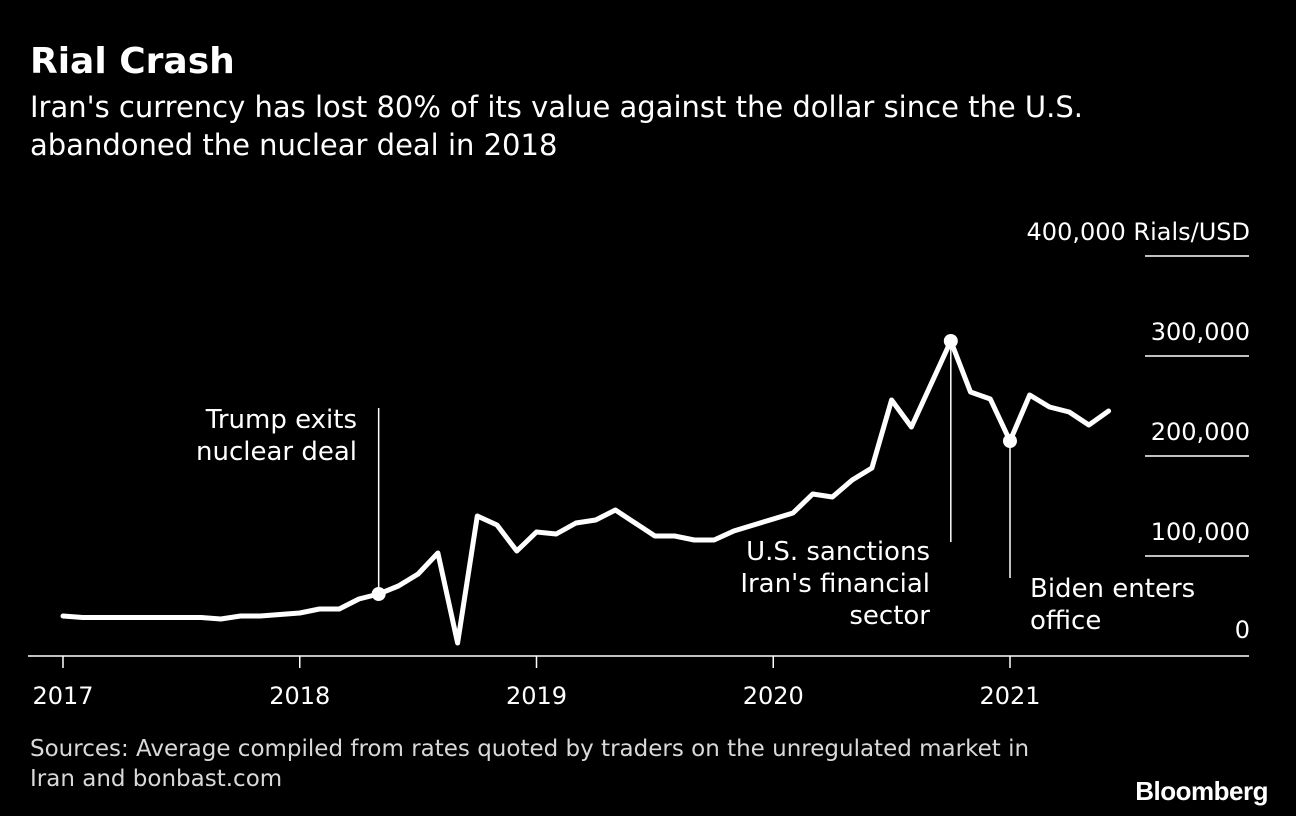 The height and width of the screenshot is (816, 1296). Describe the element at coordinates (536, 696) in the screenshot. I see `x-tick-label: 2019` at that location.